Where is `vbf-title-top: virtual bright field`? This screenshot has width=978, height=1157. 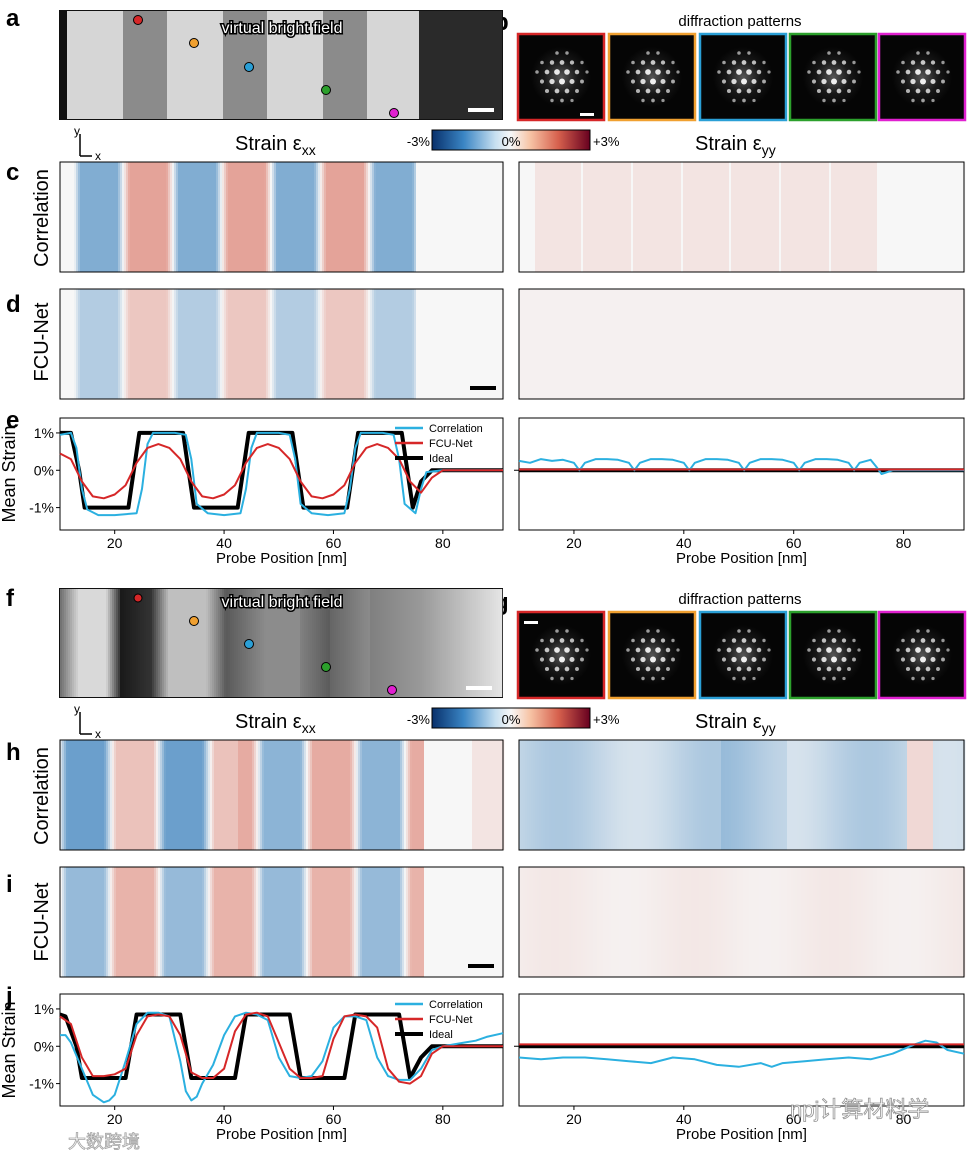
vbf-title-top: virtual bright field is located at coordinates (282, 28).